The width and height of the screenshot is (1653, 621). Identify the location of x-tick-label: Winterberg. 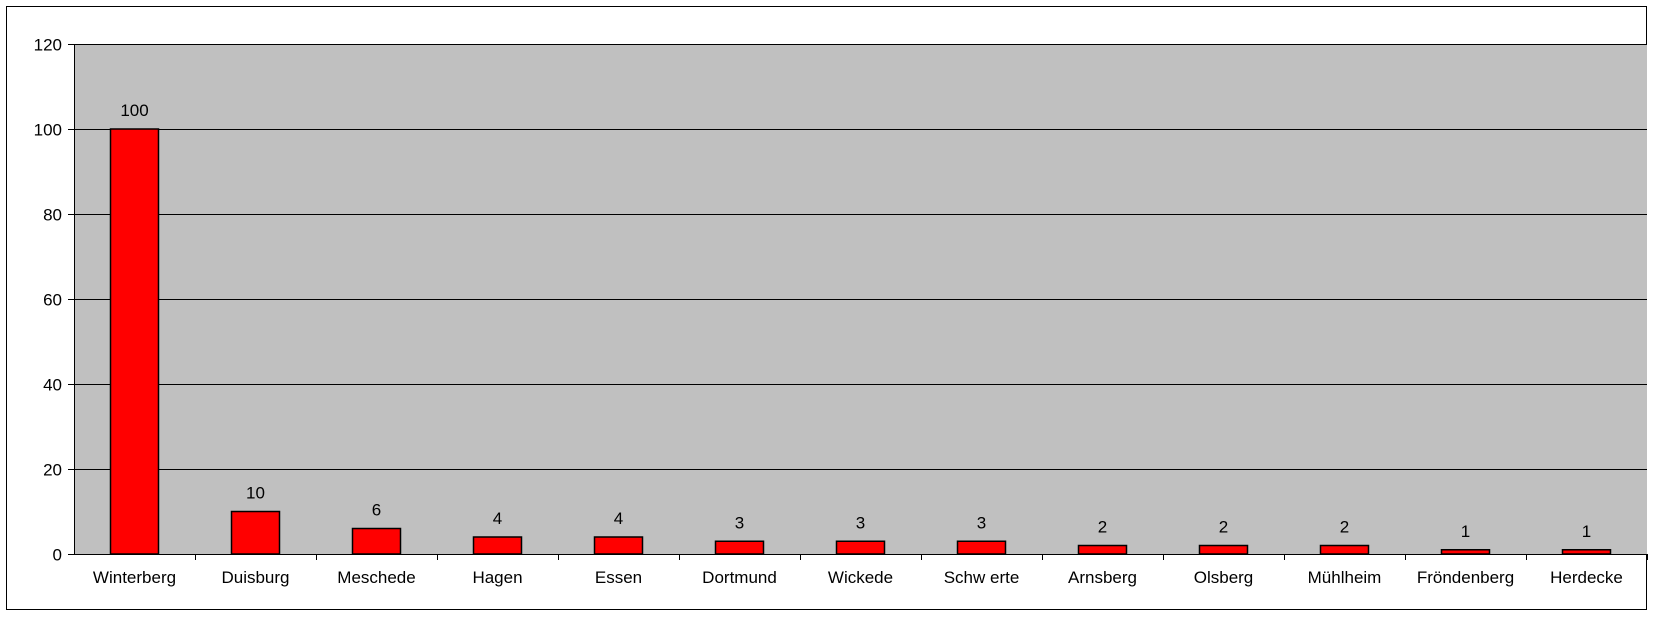
(134, 577).